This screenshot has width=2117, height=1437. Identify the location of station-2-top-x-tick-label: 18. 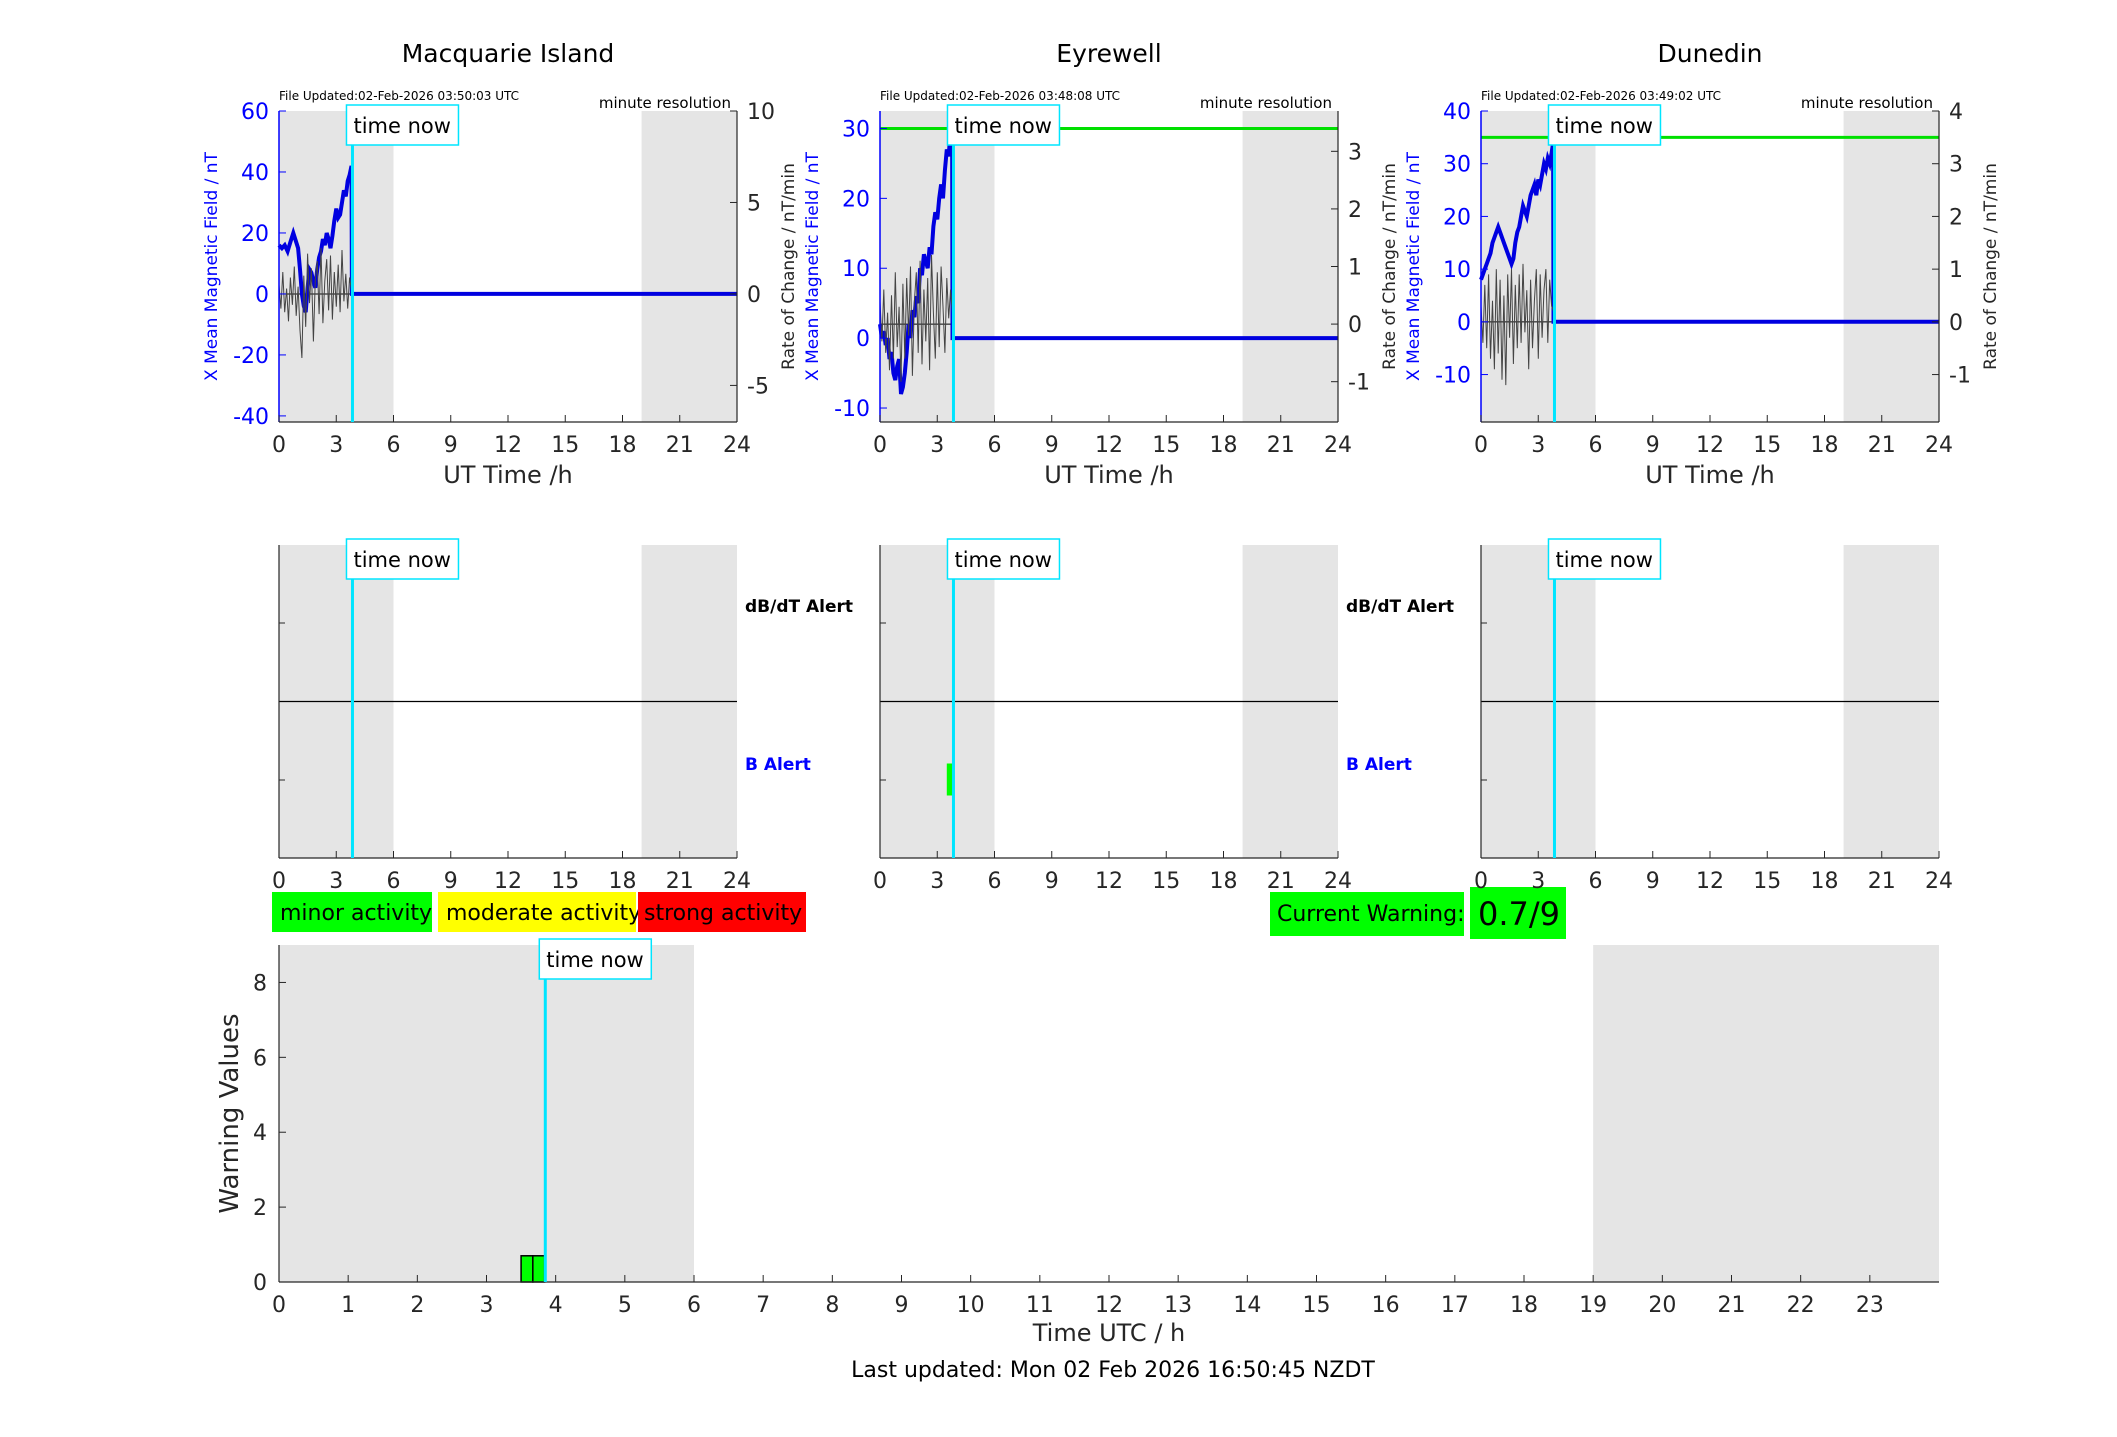
(1825, 445).